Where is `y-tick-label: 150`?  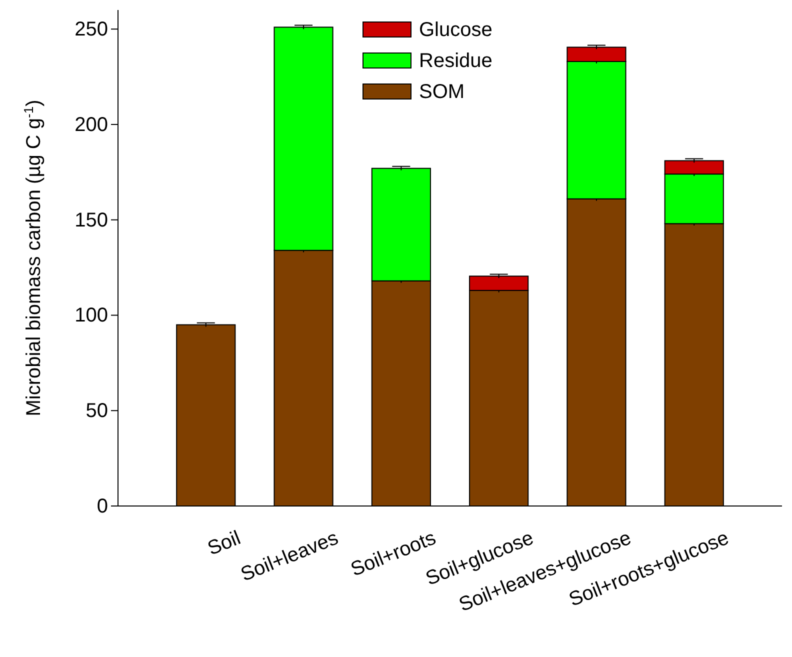
y-tick-label: 150 is located at coordinates (91, 220).